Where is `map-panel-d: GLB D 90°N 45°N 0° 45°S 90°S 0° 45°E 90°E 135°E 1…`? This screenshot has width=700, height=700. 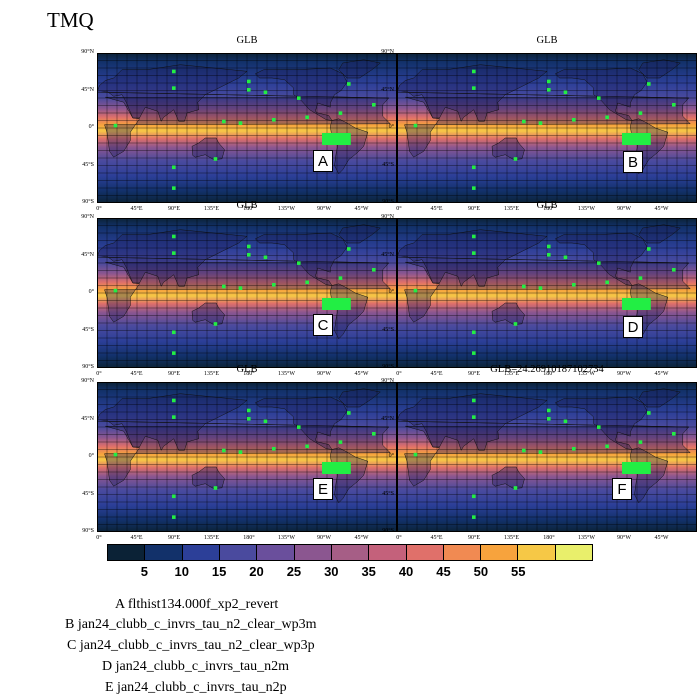
map-panel-d: GLB D 90°N 45°N 0° 45°S 90°S 0° 45°E 90°E 135°E 1… is located at coordinates (539, 288).